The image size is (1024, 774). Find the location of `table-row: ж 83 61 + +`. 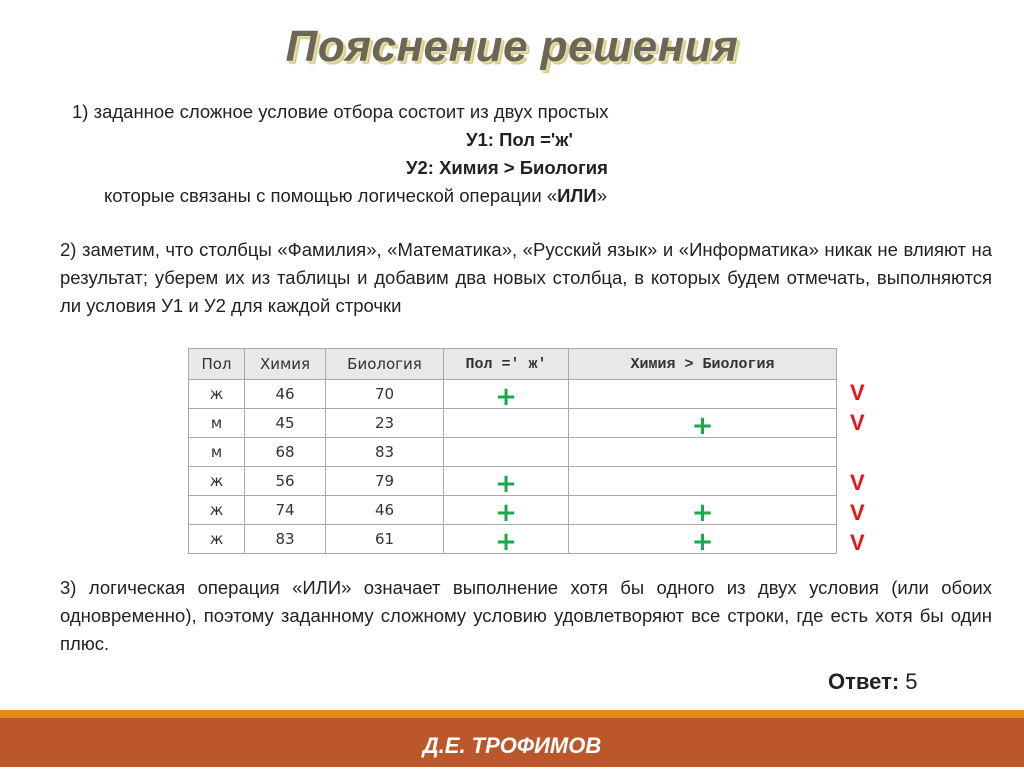

table-row: ж 83 61 + + is located at coordinates (512, 540).